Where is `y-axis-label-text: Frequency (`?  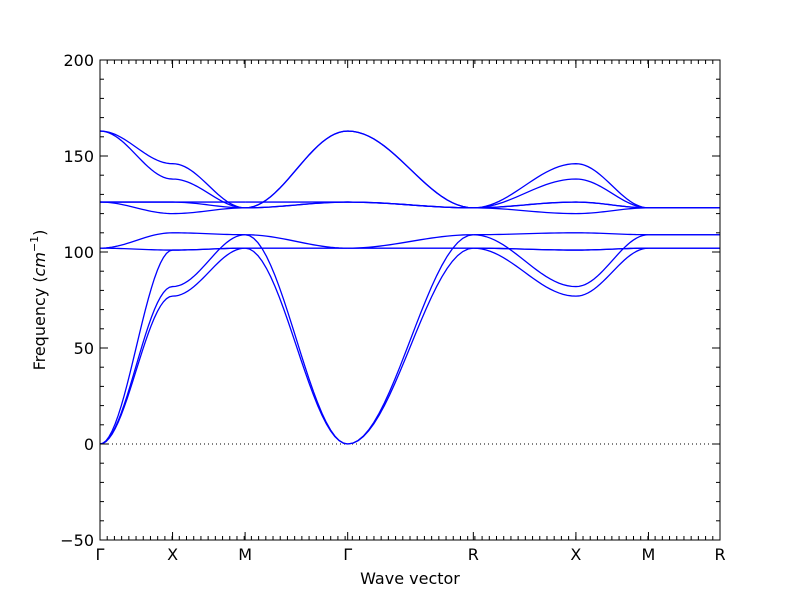
y-axis-label-text: Frequency ( is located at coordinates (39, 323).